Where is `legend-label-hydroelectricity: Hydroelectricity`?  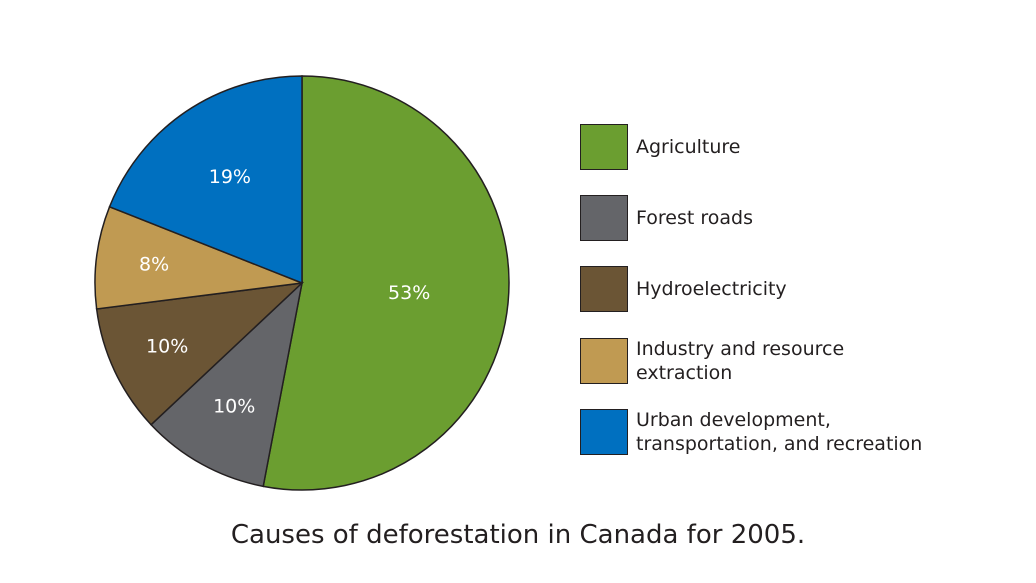
legend-label-hydroelectricity: Hydroelectricity is located at coordinates (711, 289).